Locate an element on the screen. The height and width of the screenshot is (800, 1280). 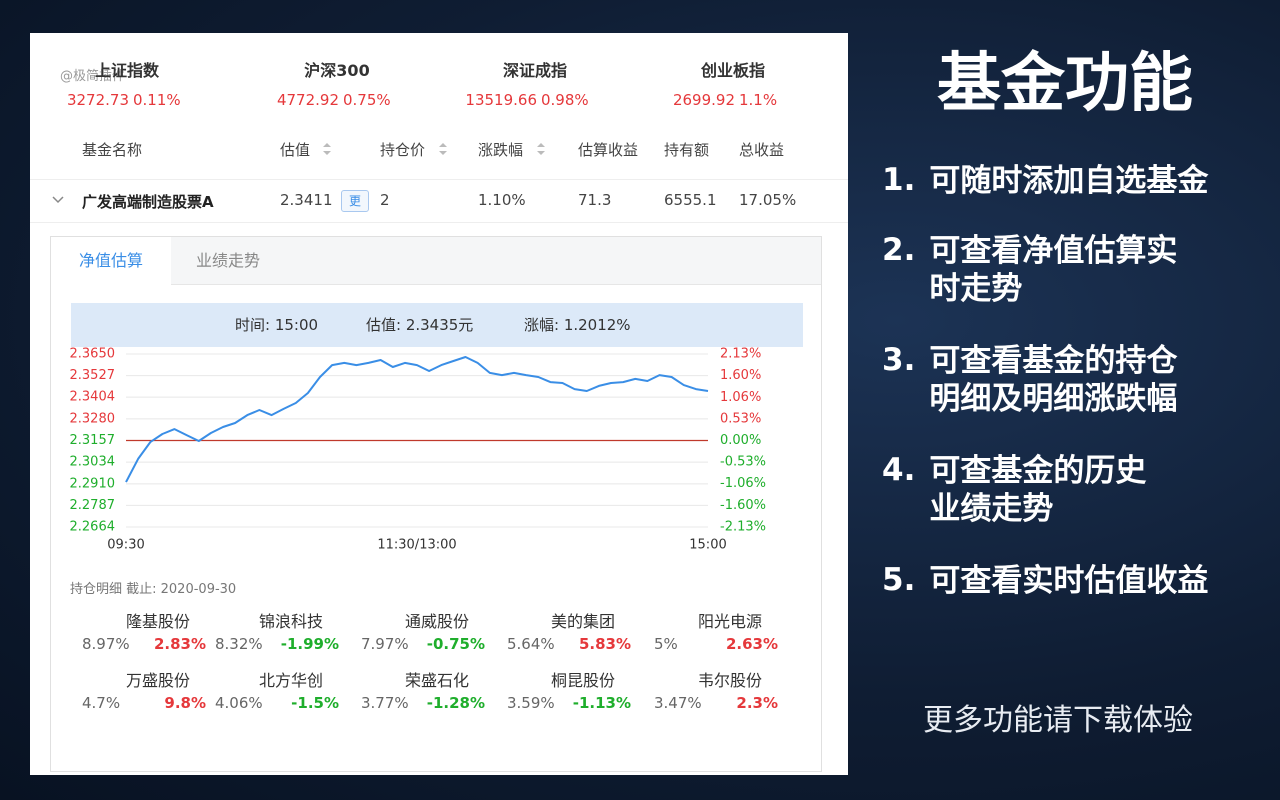
update-button: 更 is located at coordinates (355, 201).